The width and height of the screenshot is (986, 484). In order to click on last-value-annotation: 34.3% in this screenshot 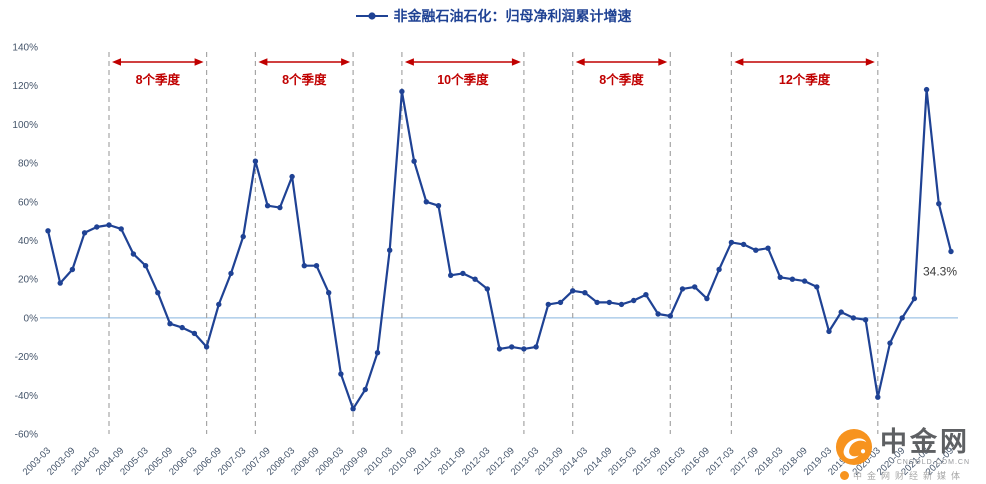, I will do `click(940, 272)`.